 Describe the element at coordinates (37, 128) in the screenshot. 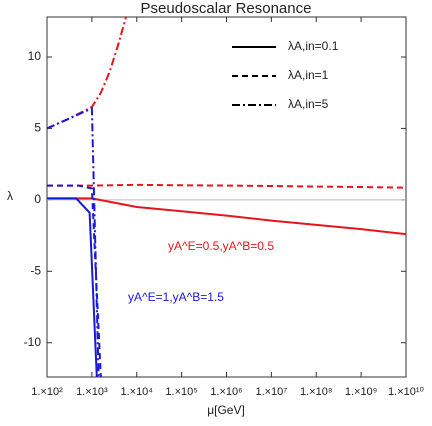

I see `y-tick-label: 5` at that location.